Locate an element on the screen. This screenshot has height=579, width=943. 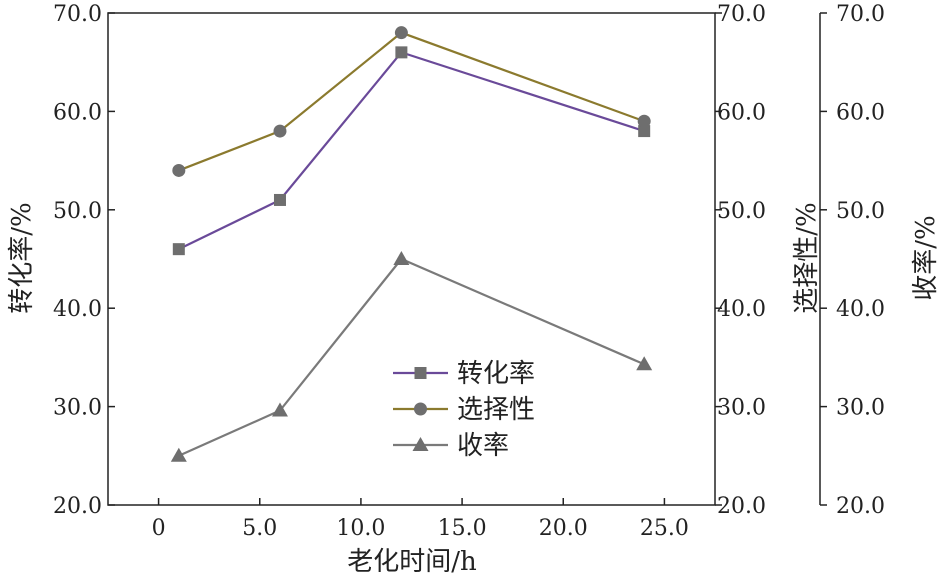
left-y-tick-label: 70.0 is located at coordinates (77, 14).